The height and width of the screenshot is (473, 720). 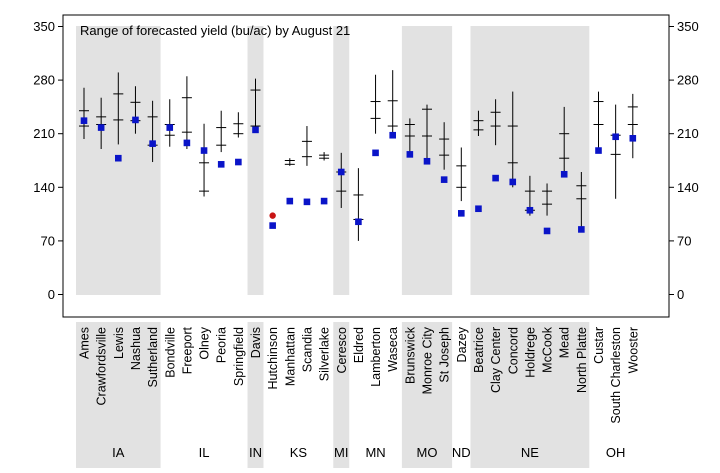 What do you see at coordinates (359, 345) in the screenshot?
I see `site-label: Eldred` at bounding box center [359, 345].